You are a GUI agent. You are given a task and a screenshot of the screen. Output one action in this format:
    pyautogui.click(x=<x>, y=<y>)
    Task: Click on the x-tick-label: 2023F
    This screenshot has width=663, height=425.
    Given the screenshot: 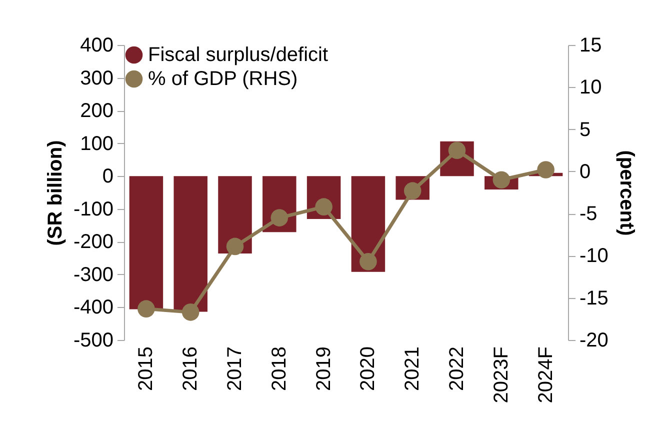 What is the action you would take?
    pyautogui.click(x=501, y=375)
    